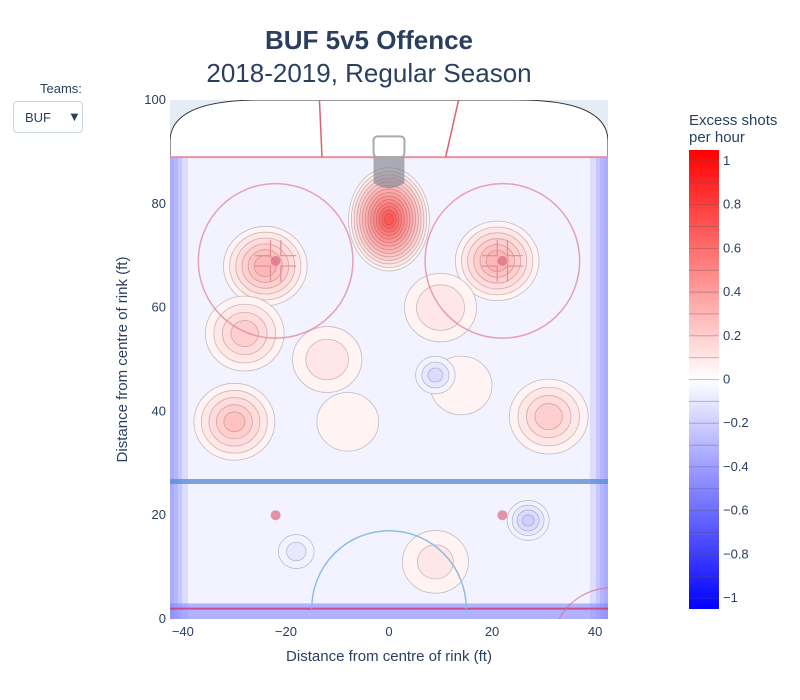 This screenshot has height=700, width=800. What do you see at coordinates (736, 466) in the screenshot?
I see `colorbar-tick-label: −0.4` at bounding box center [736, 466].